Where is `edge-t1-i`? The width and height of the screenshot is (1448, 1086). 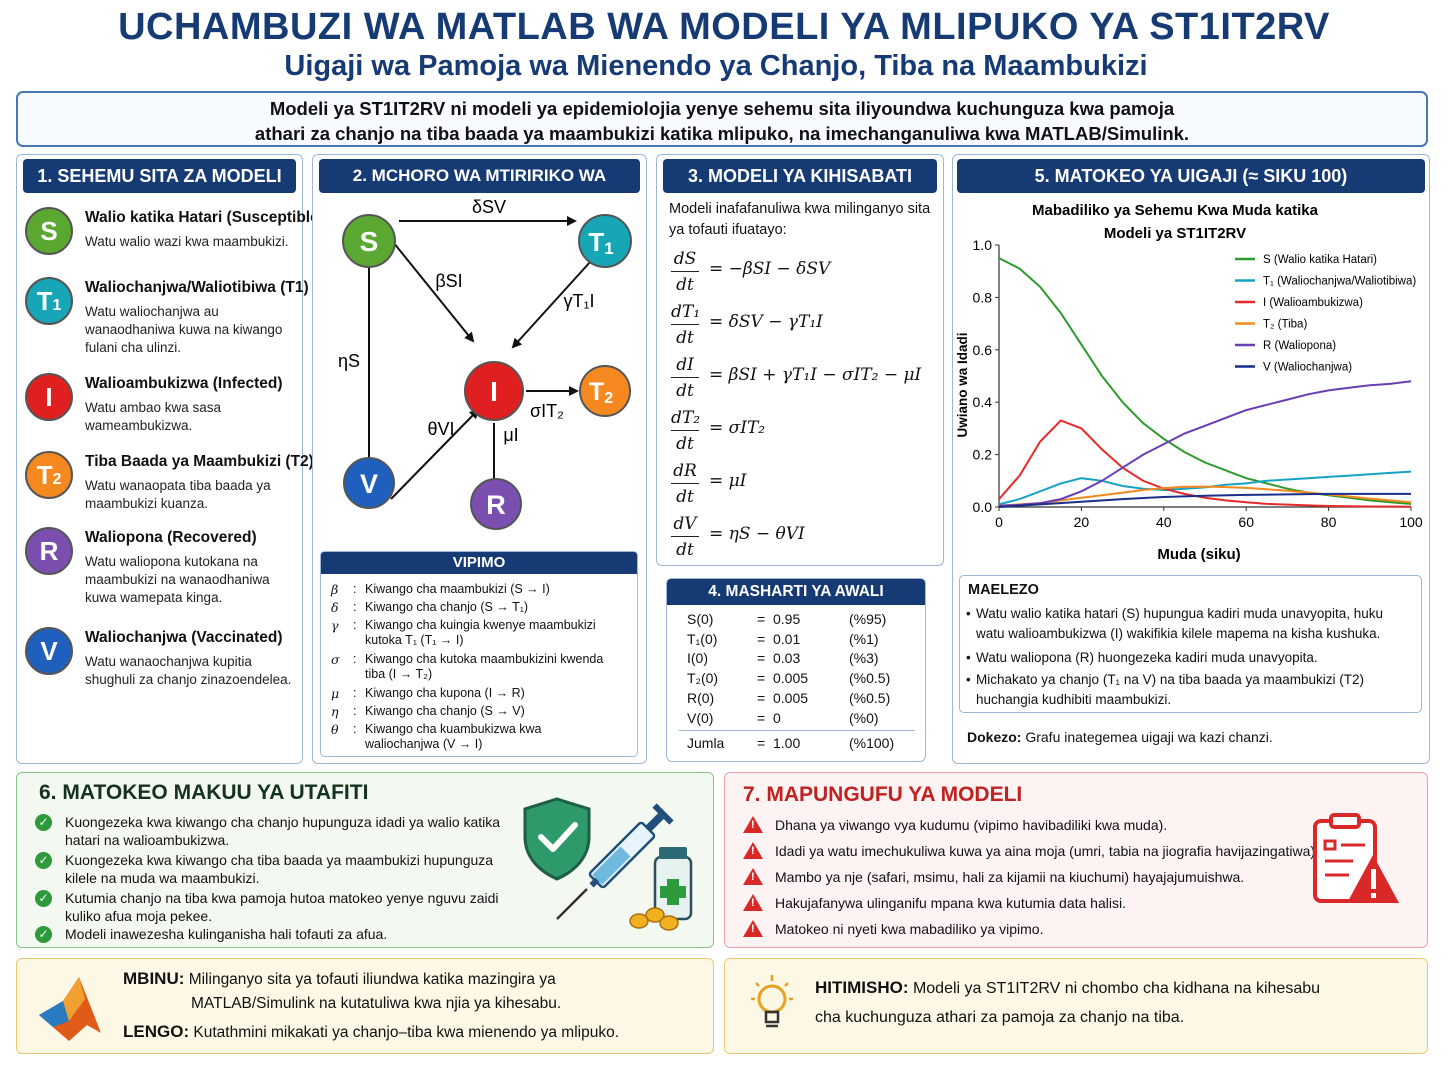 edge-t1-i is located at coordinates (551, 304).